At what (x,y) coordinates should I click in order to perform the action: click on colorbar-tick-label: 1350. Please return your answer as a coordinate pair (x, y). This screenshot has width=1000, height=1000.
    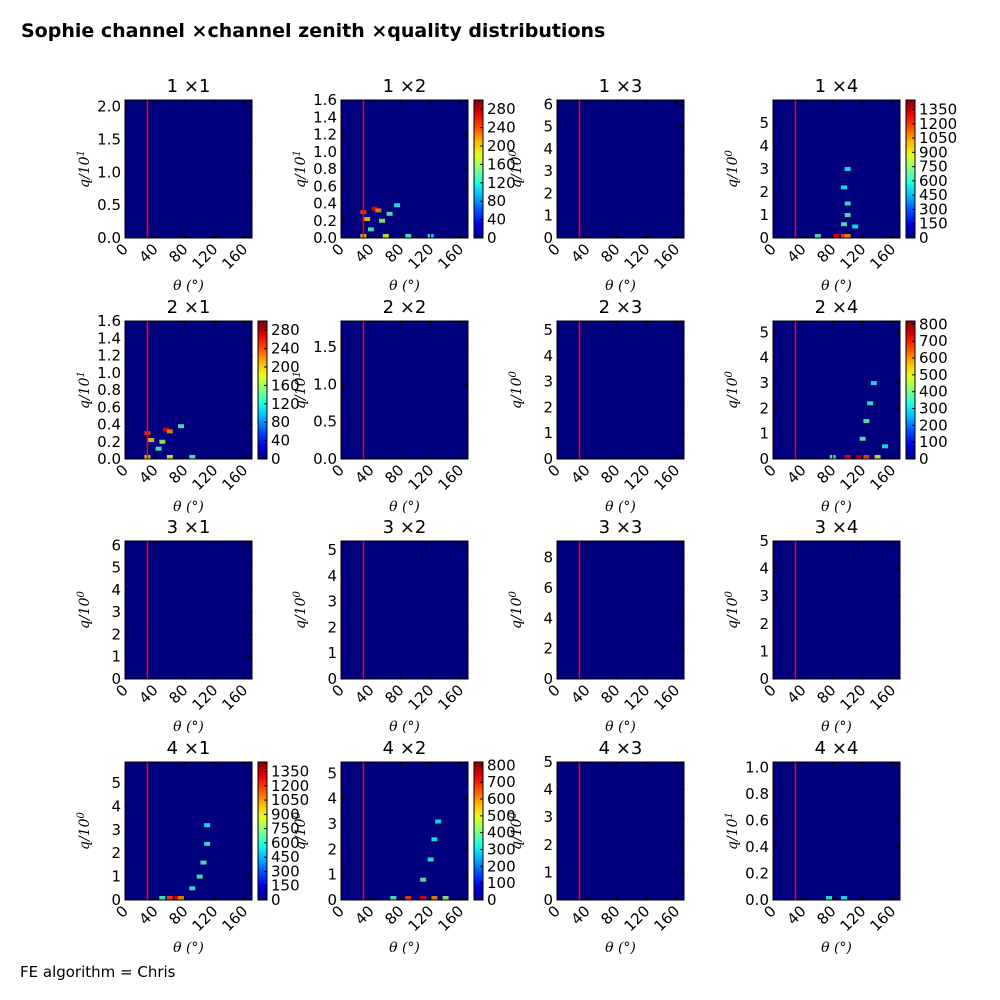
    Looking at the image, I should click on (290, 772).